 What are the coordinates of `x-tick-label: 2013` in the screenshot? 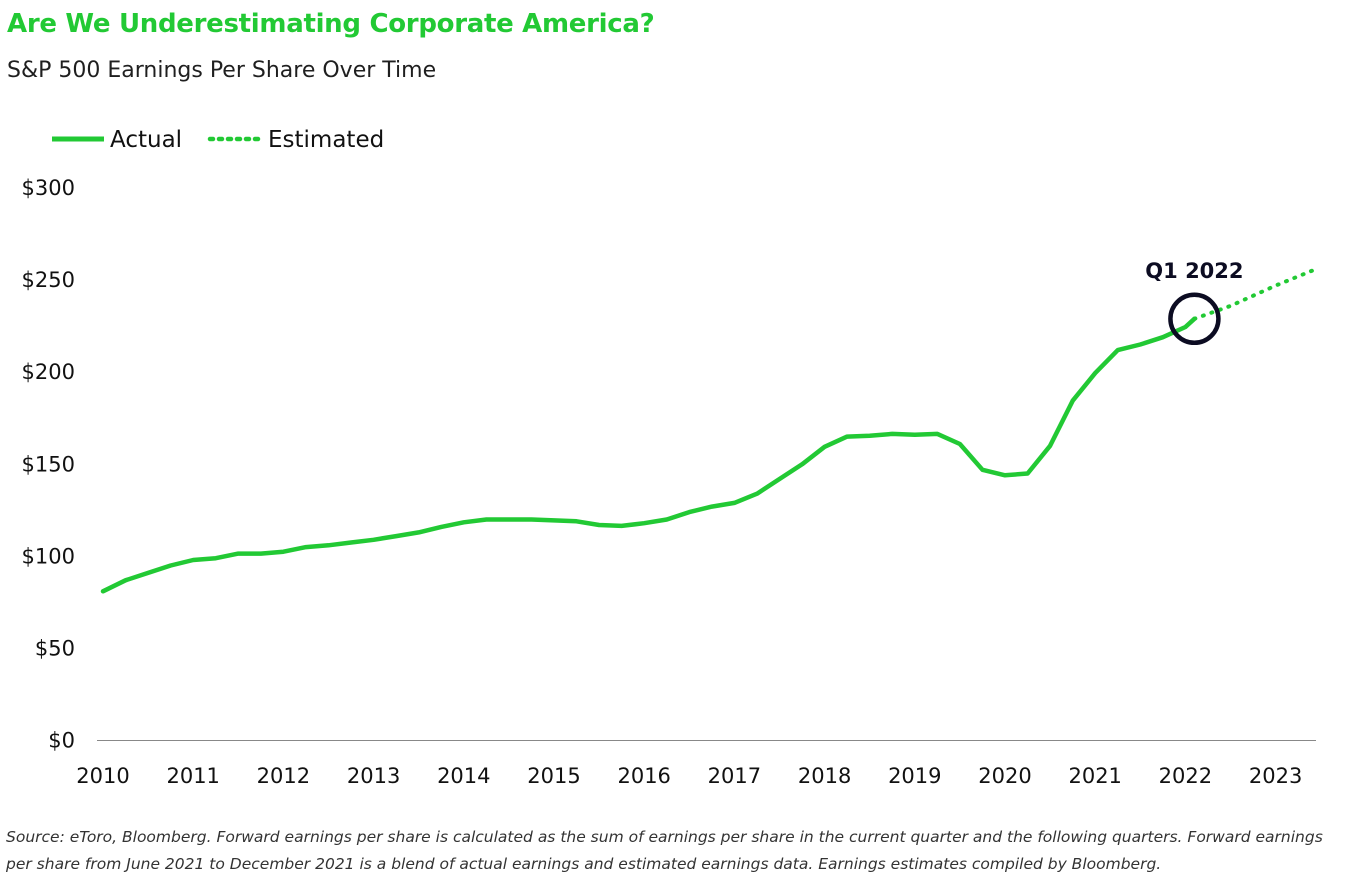 It's located at (373, 776).